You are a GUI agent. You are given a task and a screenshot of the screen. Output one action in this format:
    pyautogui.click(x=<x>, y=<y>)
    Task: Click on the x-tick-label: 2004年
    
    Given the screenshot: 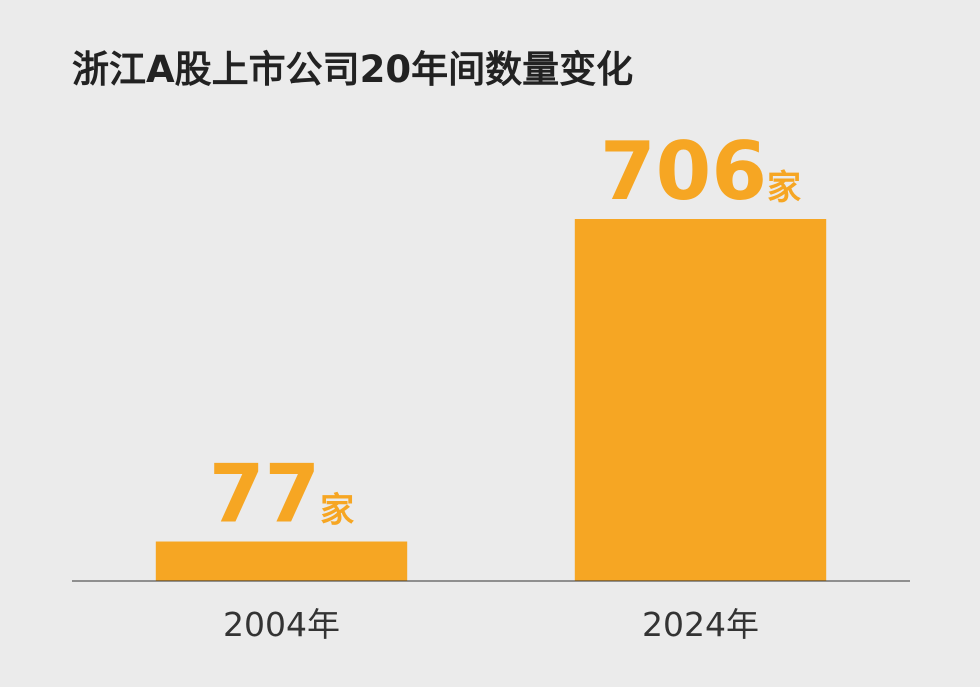 What is the action you would take?
    pyautogui.click(x=281, y=624)
    